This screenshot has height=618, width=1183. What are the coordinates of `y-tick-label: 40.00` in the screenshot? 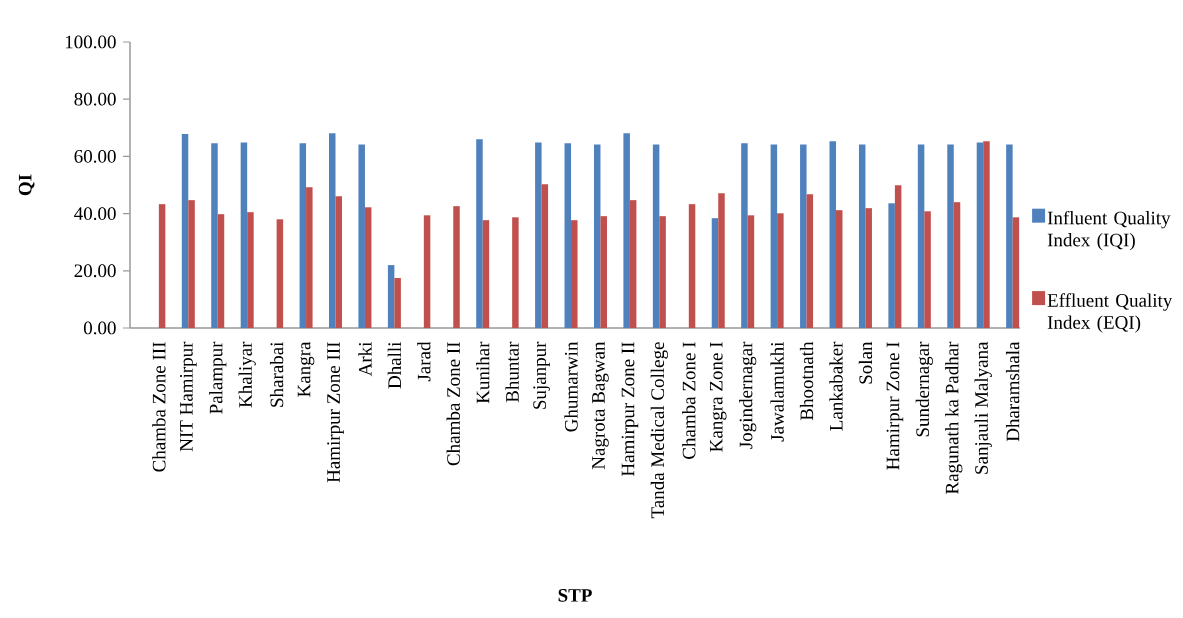 It's located at (95, 214).